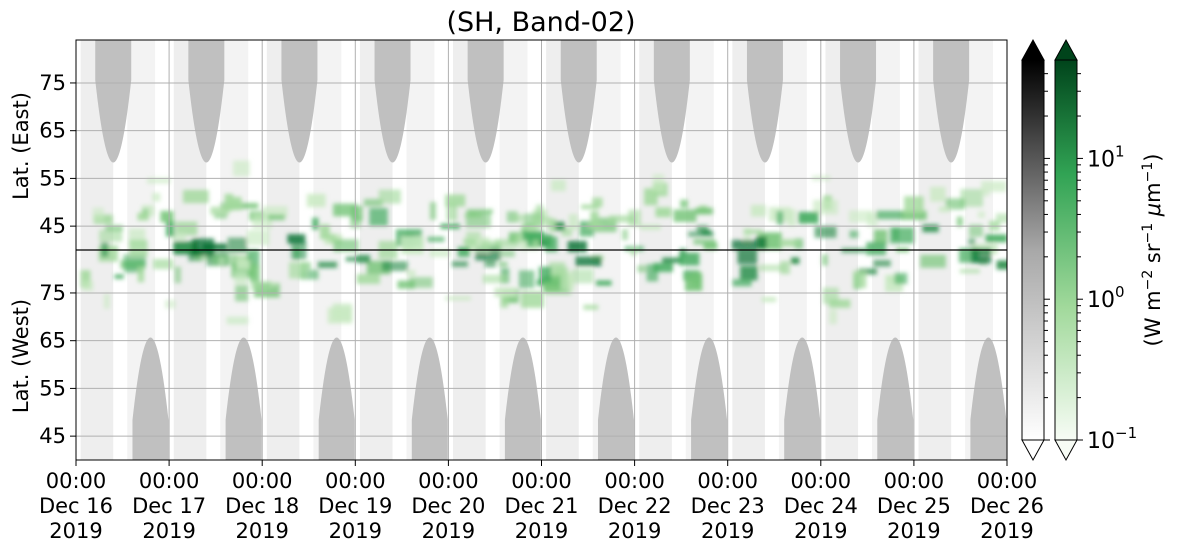 The height and width of the screenshot is (556, 1181). What do you see at coordinates (1033, 49) in the screenshot?
I see `colorbar-gray-extend-max` at bounding box center [1033, 49].